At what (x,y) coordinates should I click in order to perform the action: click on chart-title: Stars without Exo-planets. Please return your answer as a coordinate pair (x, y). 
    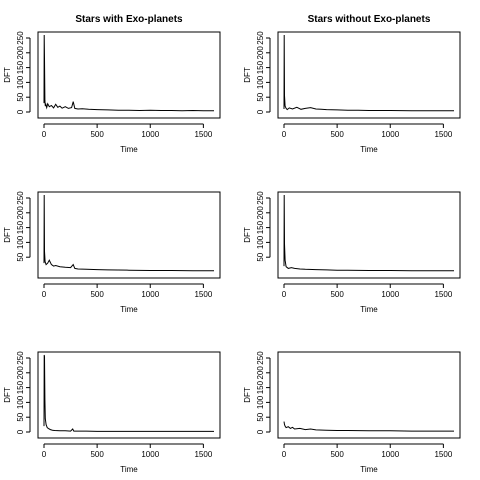
    Looking at the image, I should click on (369, 19).